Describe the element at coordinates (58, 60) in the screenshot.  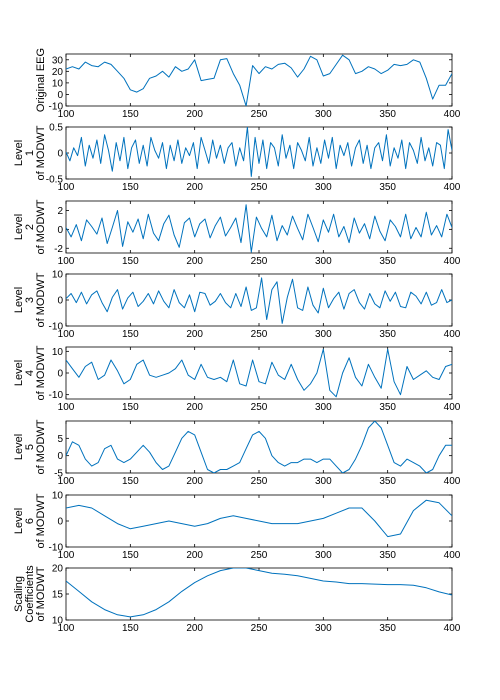
I see `y-tick-label: 30` at that location.